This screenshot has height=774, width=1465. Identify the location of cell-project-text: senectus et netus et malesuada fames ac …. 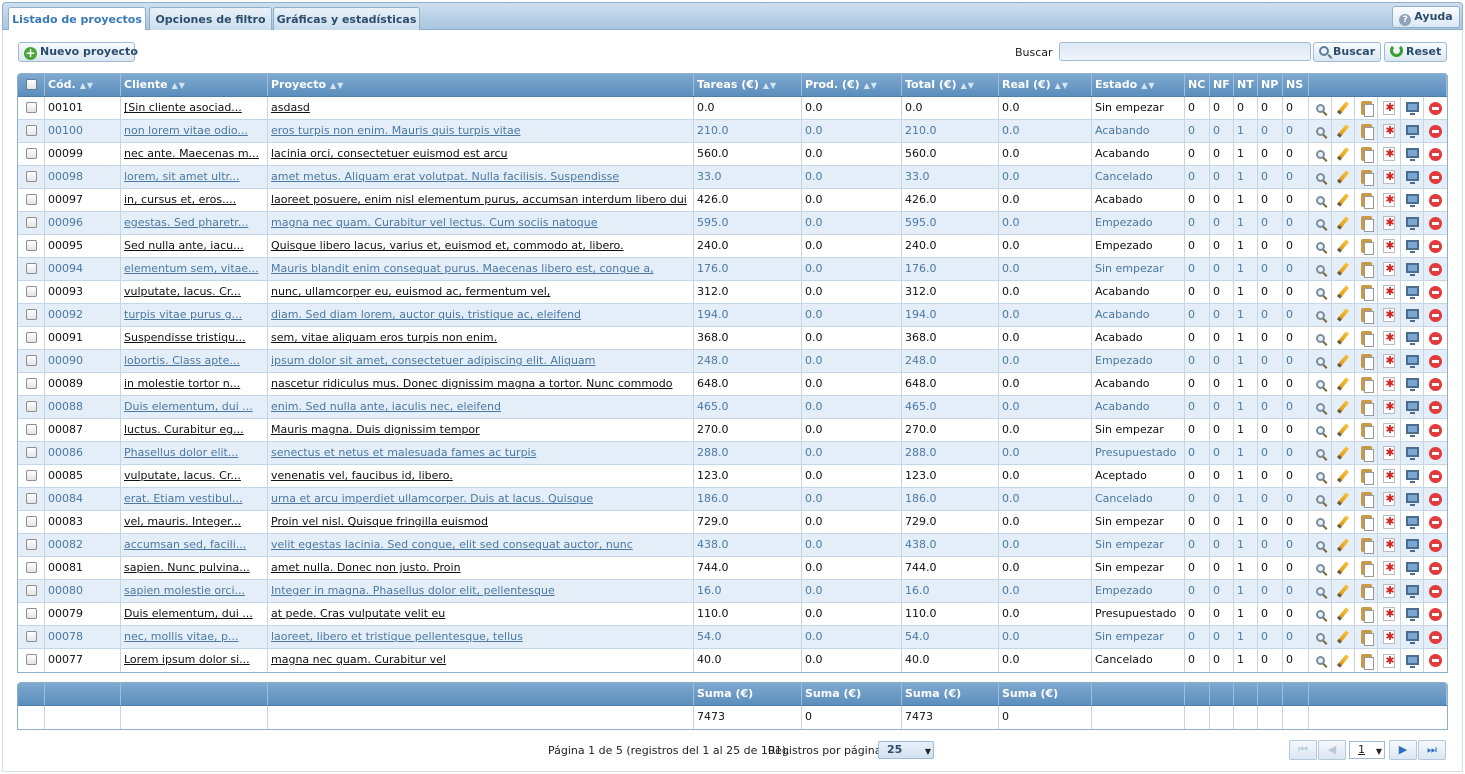
(404, 452).